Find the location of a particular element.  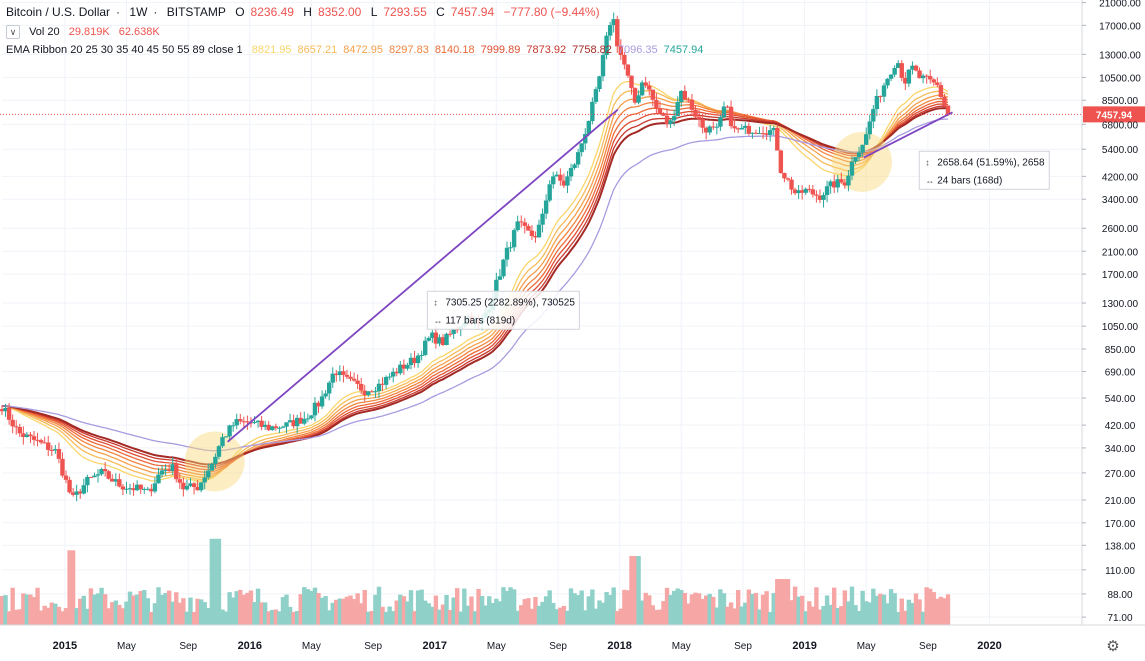

ema-value: 8657.21 is located at coordinates (317, 50).